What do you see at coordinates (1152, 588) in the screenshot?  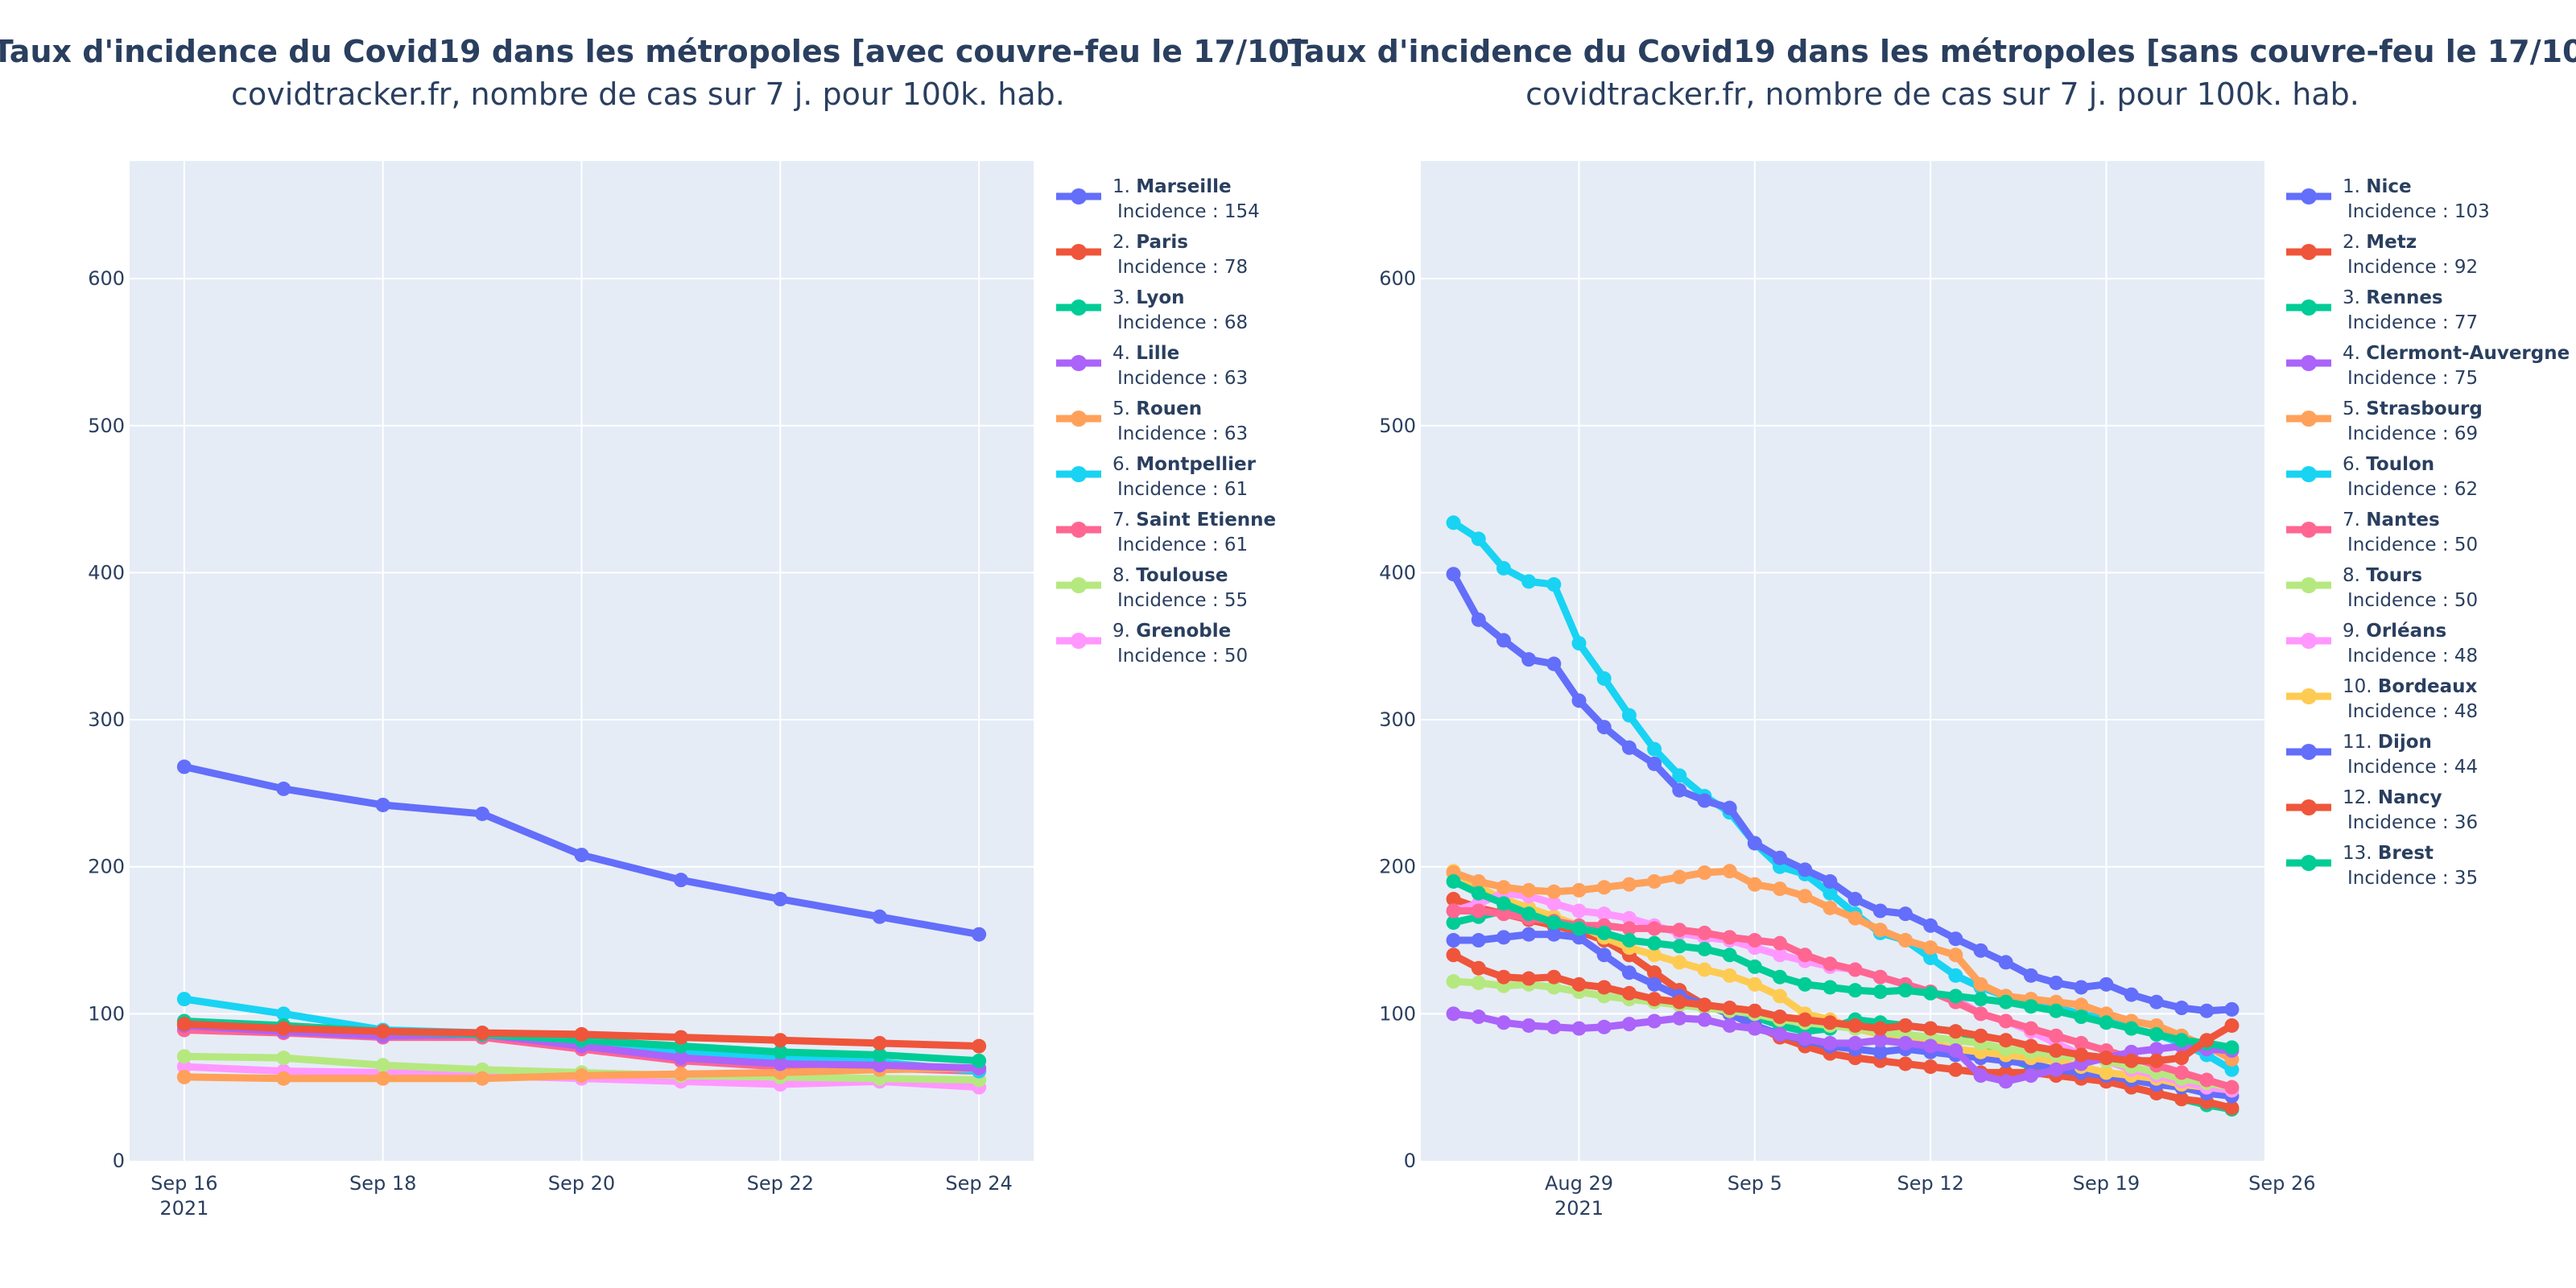 I see `legend-item: 8. Toulouse Incidence : 55` at bounding box center [1152, 588].